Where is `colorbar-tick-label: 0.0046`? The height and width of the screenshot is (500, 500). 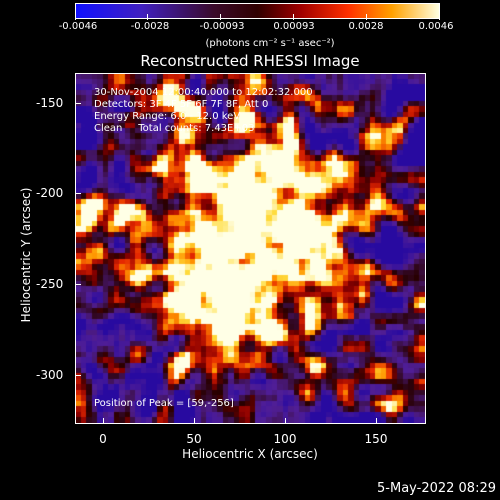 colorbar-tick-label: 0.0046 is located at coordinates (436, 26).